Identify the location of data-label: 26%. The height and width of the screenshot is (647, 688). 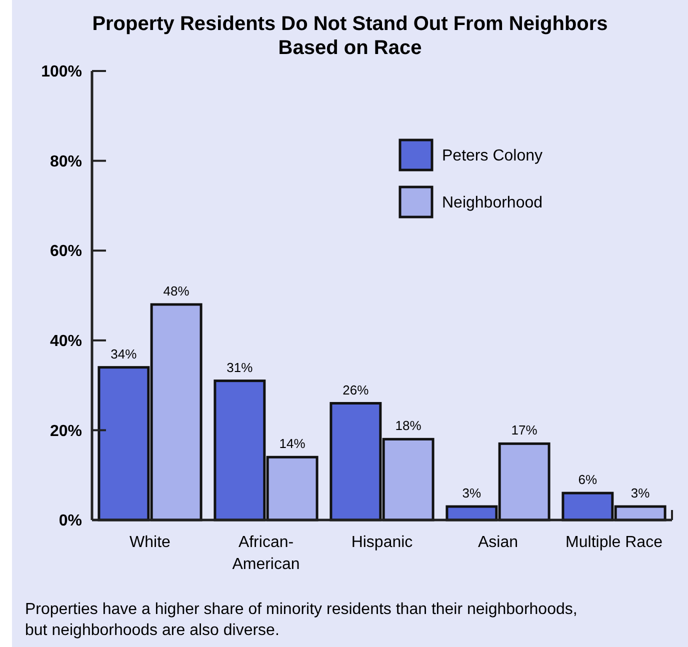
(356, 390).